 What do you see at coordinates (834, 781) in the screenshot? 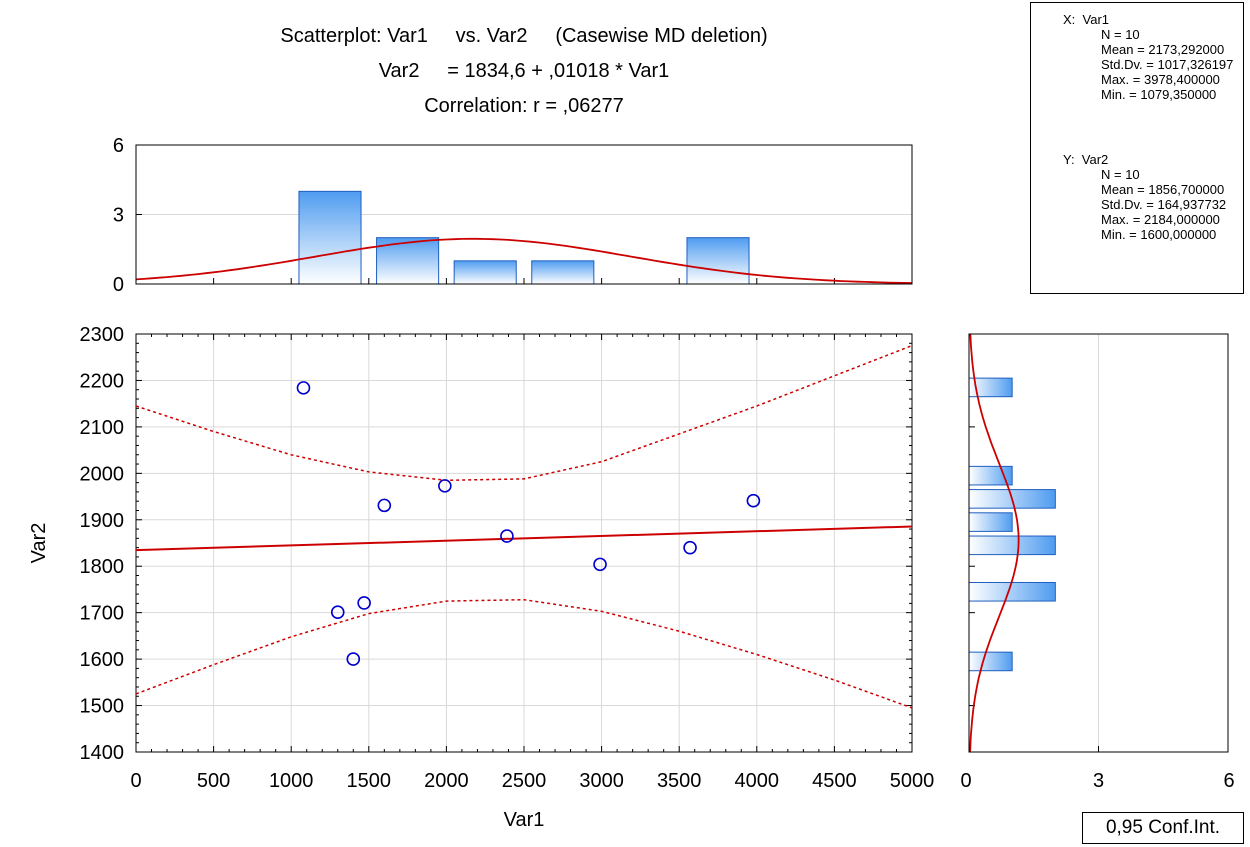
I see `x-tick-label: 4500` at bounding box center [834, 781].